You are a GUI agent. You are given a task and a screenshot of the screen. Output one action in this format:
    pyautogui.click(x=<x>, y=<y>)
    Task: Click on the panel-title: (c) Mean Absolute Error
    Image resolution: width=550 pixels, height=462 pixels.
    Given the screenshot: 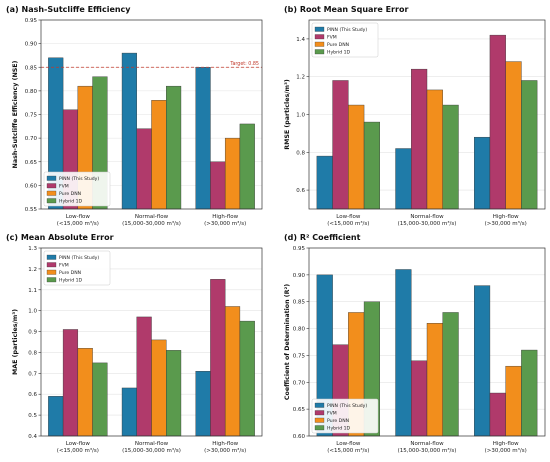 What is the action you would take?
    pyautogui.click(x=60, y=237)
    